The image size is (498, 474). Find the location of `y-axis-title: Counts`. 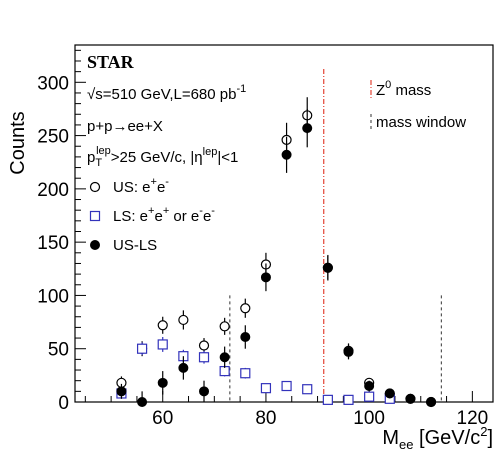

y-axis-title: Counts is located at coordinates (18, 142).